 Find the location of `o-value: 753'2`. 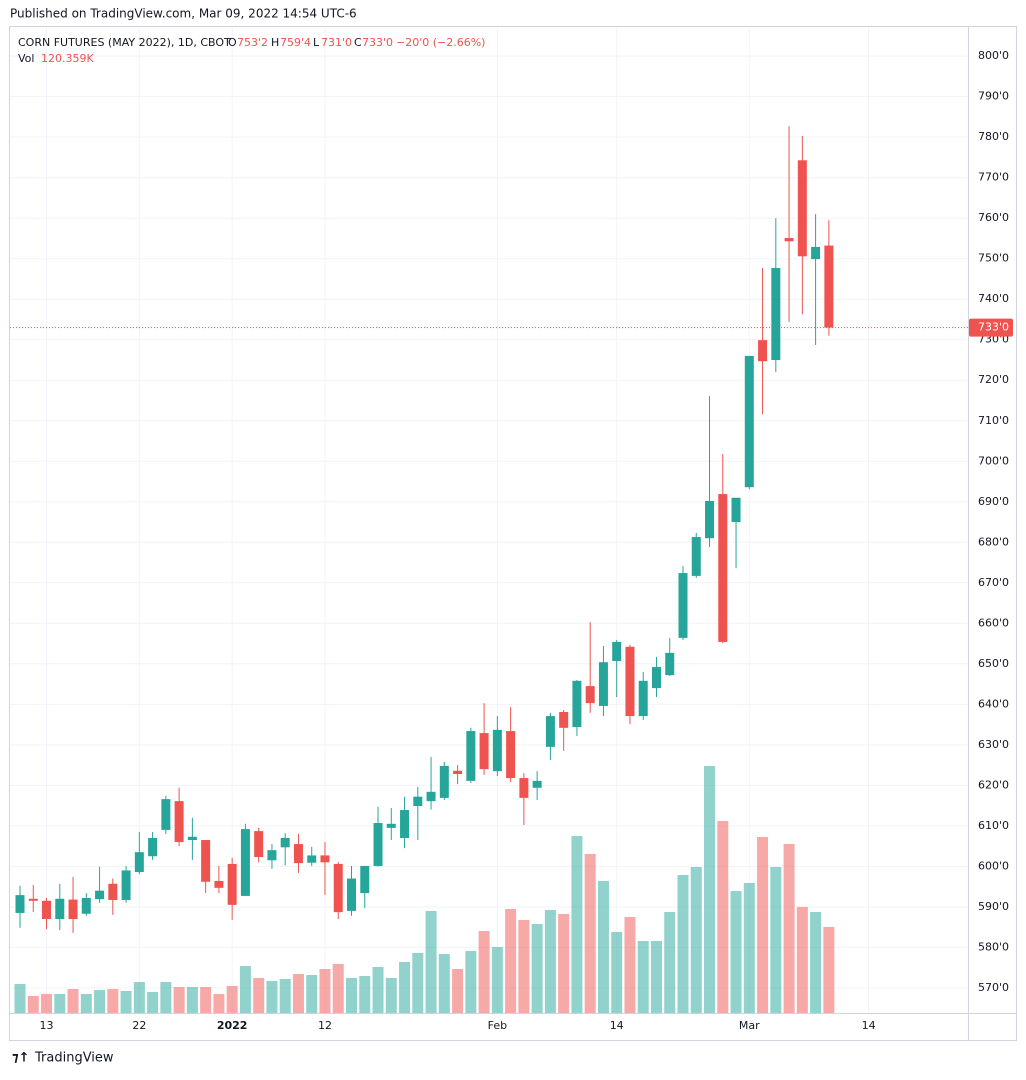

o-value: 753'2 is located at coordinates (252, 42).